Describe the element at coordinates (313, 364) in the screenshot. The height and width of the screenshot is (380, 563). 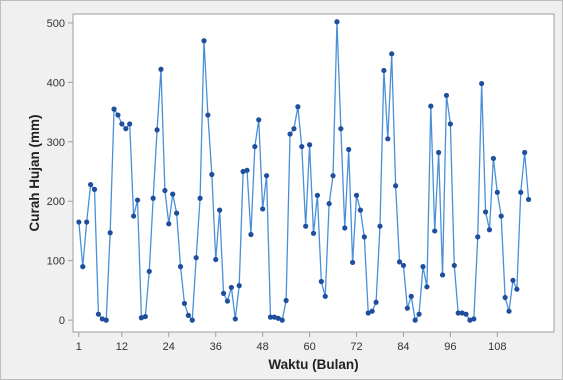
I see `x-axis-title: Waktu (Bulan)` at that location.